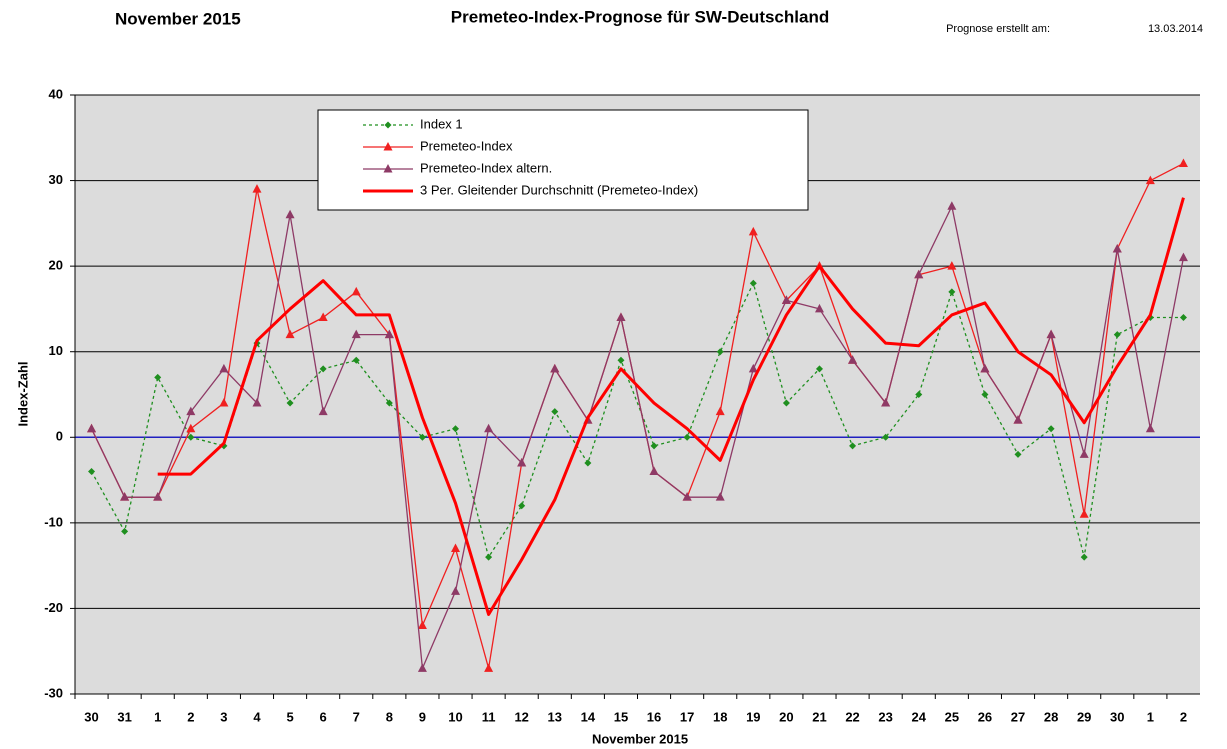  I want to click on x-tick-label: 28, so click(1051, 716).